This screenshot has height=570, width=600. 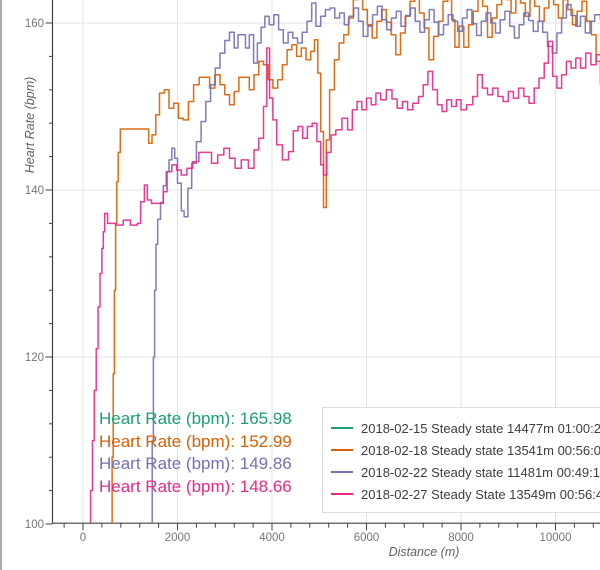 What do you see at coordinates (34, 191) in the screenshot?
I see `svg-text: 140` at bounding box center [34, 191].